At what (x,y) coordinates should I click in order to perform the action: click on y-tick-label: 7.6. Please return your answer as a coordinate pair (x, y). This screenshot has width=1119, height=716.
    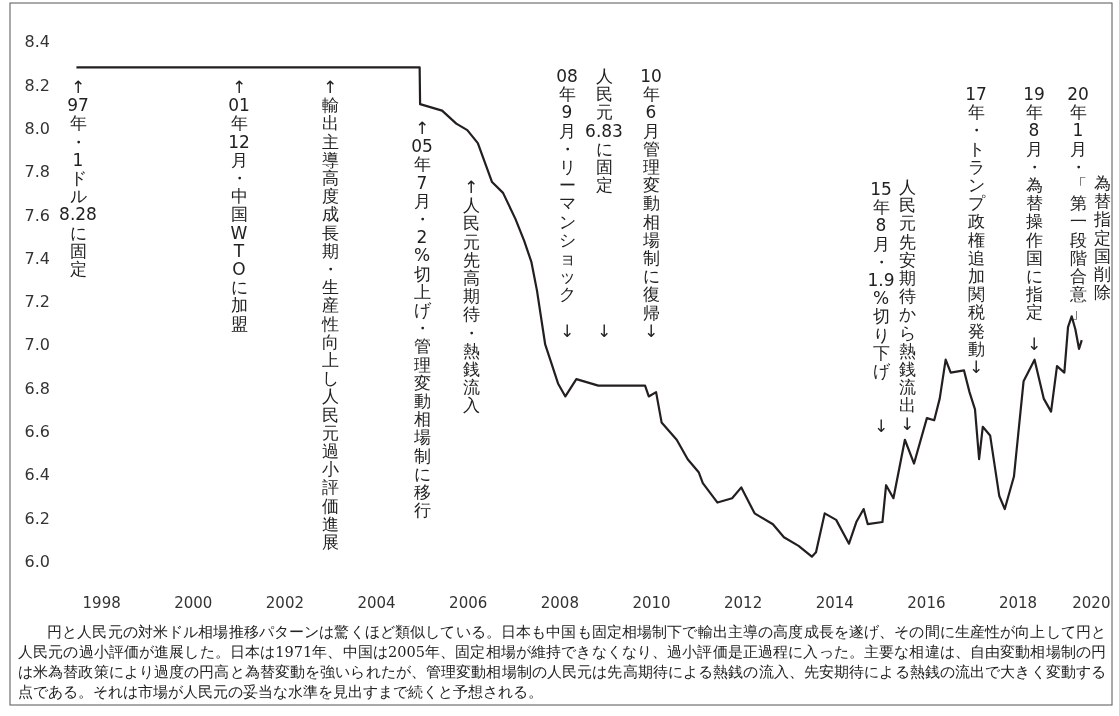
    Looking at the image, I should click on (37, 215).